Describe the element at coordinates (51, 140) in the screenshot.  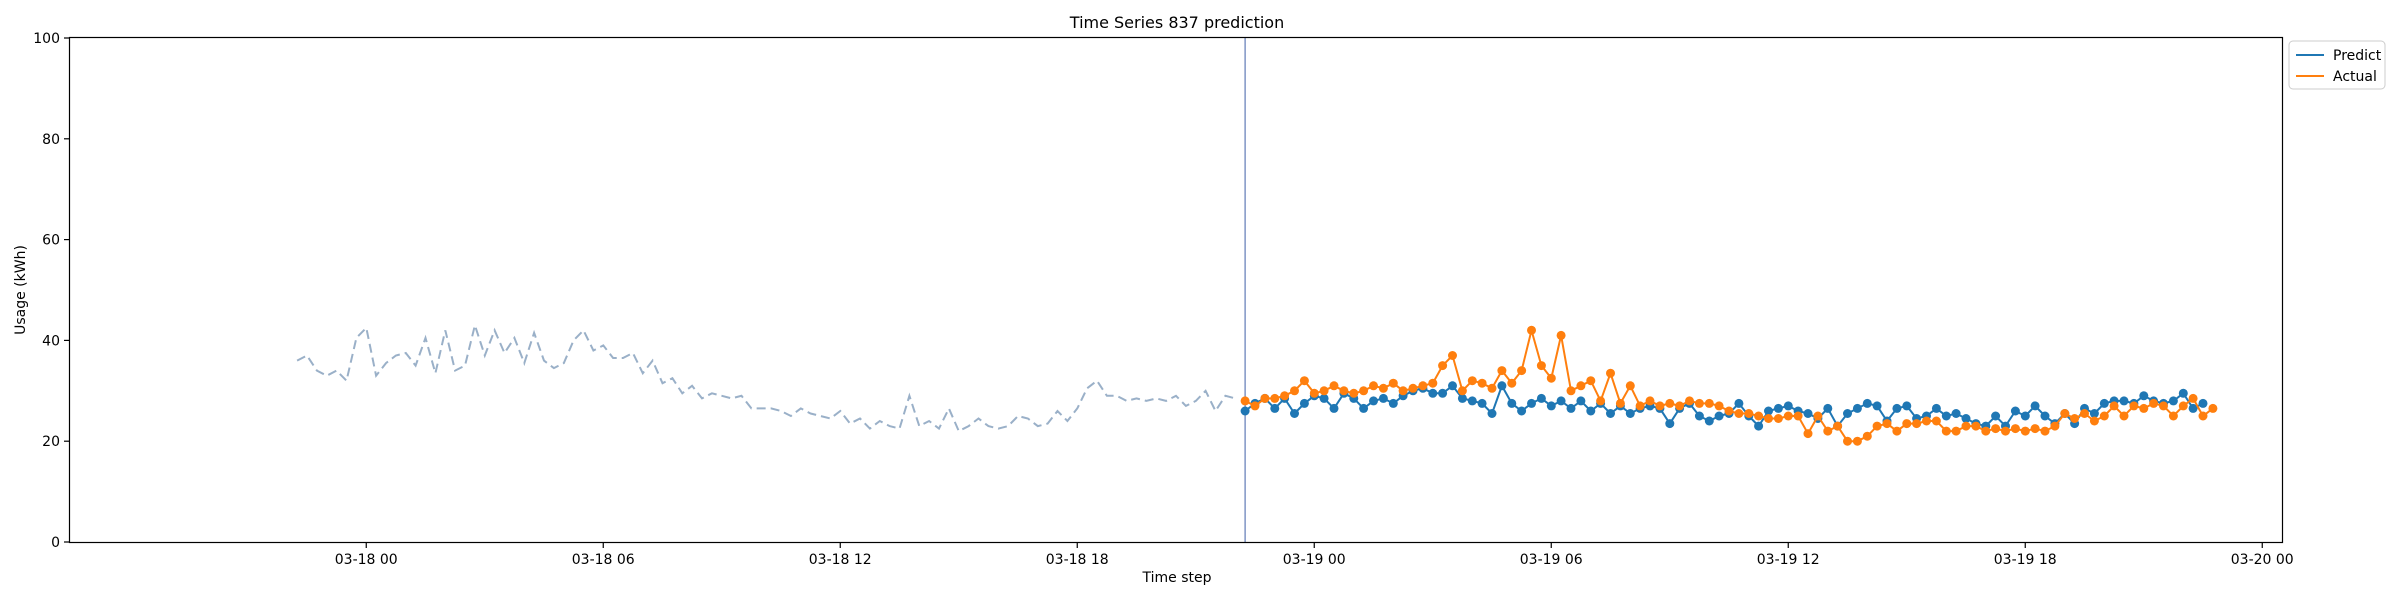
I see `y-tick-label: 80` at that location.